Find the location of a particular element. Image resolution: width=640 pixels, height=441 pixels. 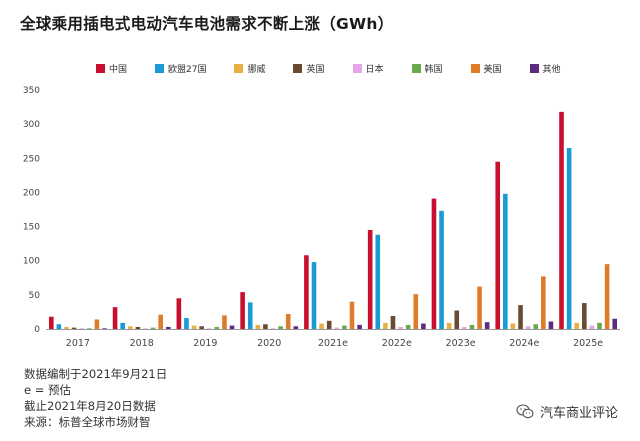

bar-2017-英国 is located at coordinates (74, 328).